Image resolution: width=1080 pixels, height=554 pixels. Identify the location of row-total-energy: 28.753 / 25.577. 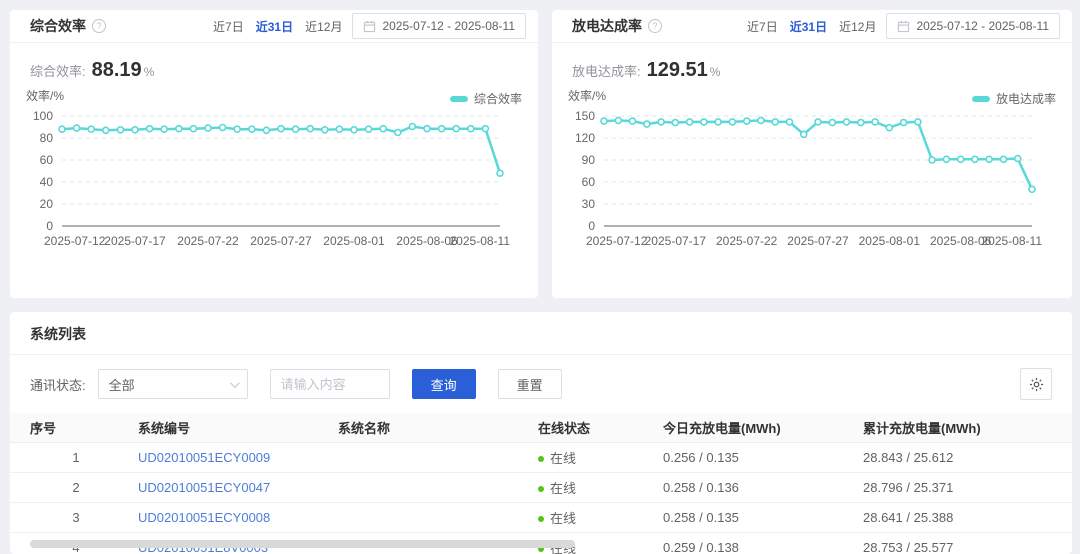
(963, 543).